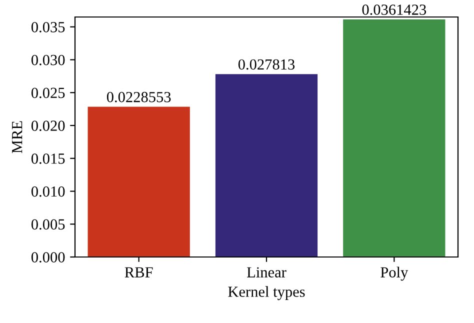  I want to click on y-tick-label: 0.015, so click(48, 159).